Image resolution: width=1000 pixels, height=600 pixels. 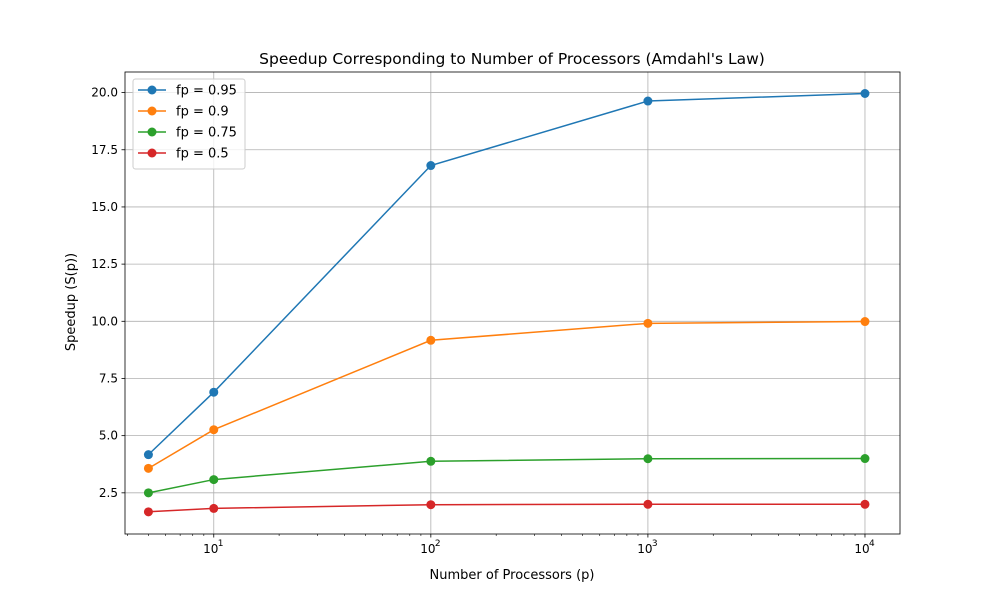 I want to click on y-tick-label: 15.0, so click(x=104, y=207).